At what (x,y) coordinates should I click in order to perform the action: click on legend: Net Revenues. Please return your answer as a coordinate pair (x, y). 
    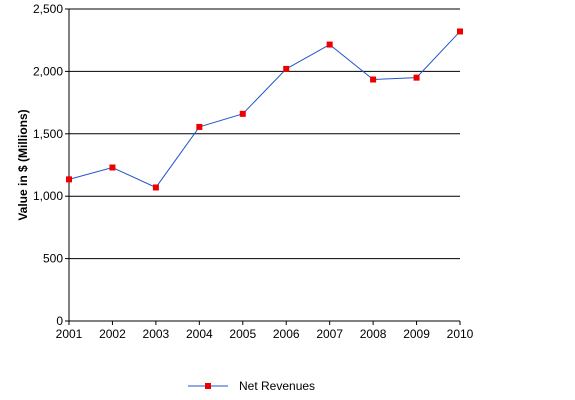
    Looking at the image, I should click on (251, 386).